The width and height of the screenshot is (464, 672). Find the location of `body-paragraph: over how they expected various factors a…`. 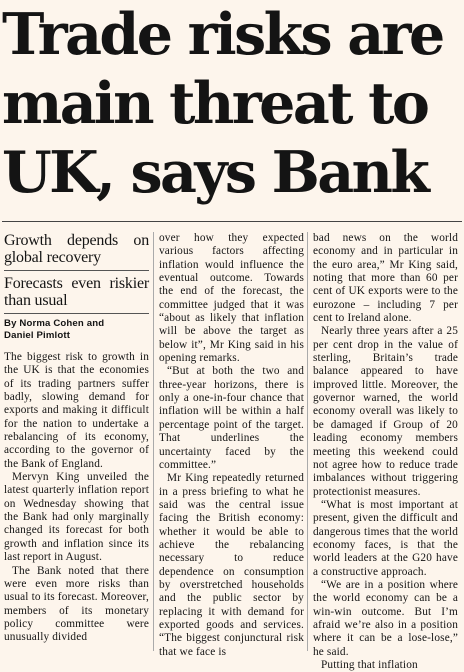

body-paragraph: over how they expected various factors a… is located at coordinates (231, 298).